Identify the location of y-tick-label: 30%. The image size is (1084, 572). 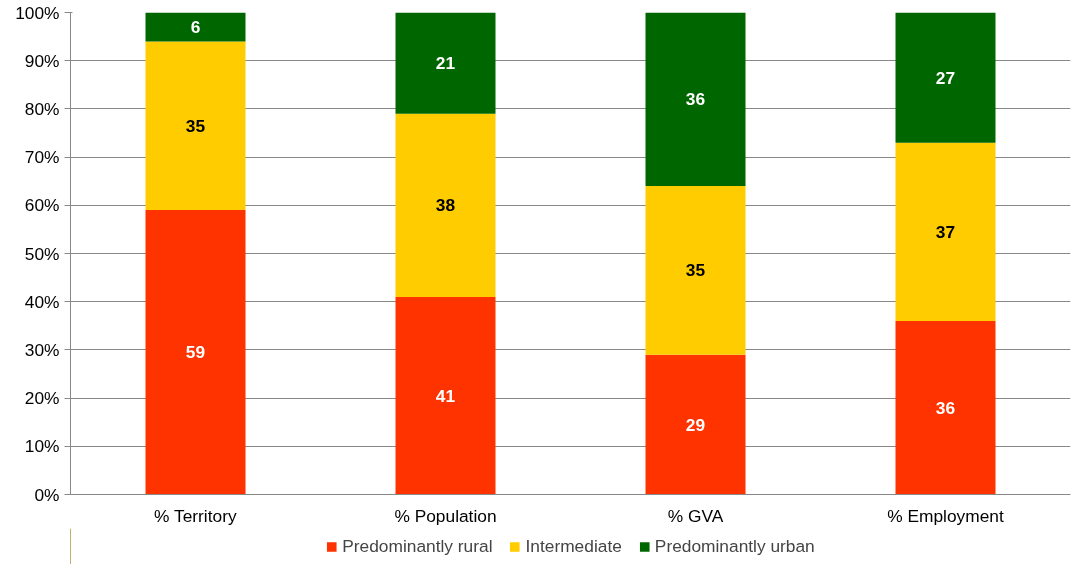
(42, 349).